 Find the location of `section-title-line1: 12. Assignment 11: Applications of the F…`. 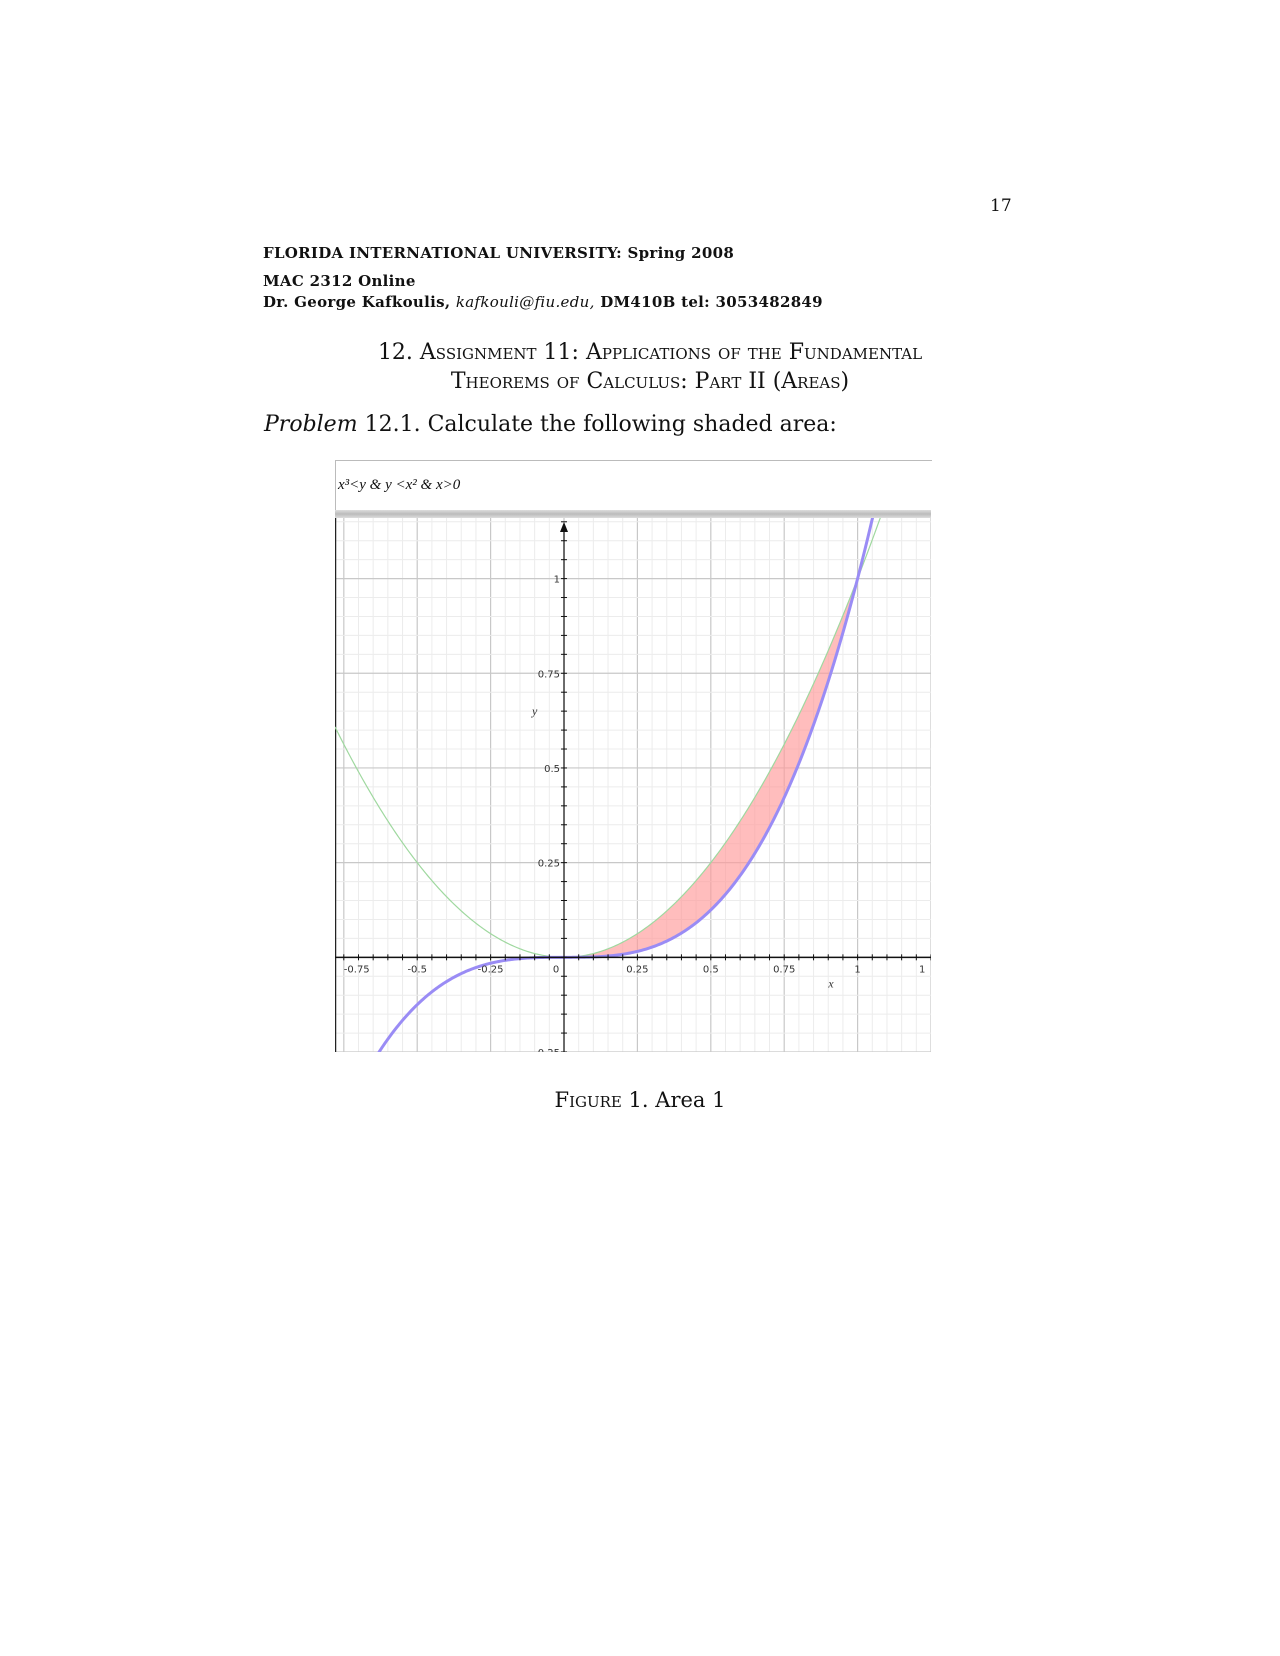

section-title-line1: 12. Assignment 11: Applications of the F… is located at coordinates (650, 352).